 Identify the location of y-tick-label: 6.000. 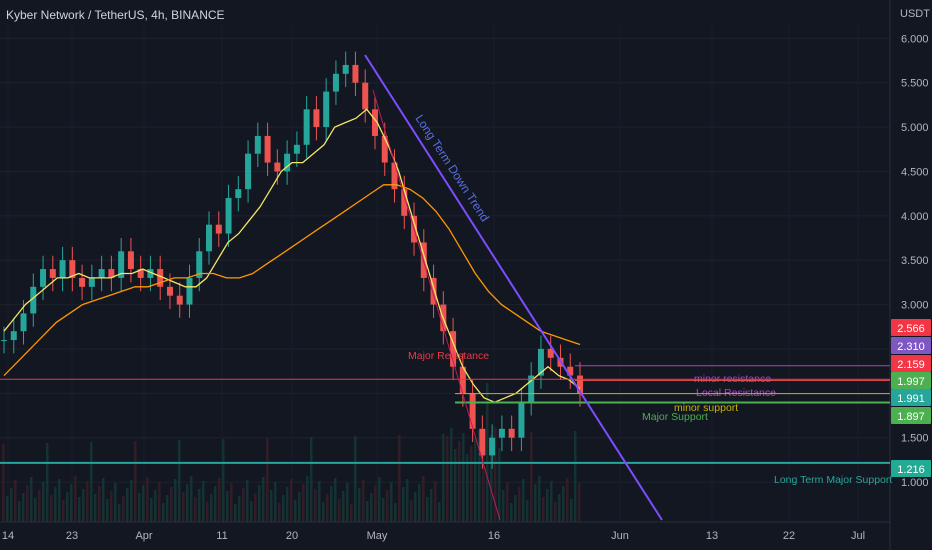
(915, 39).